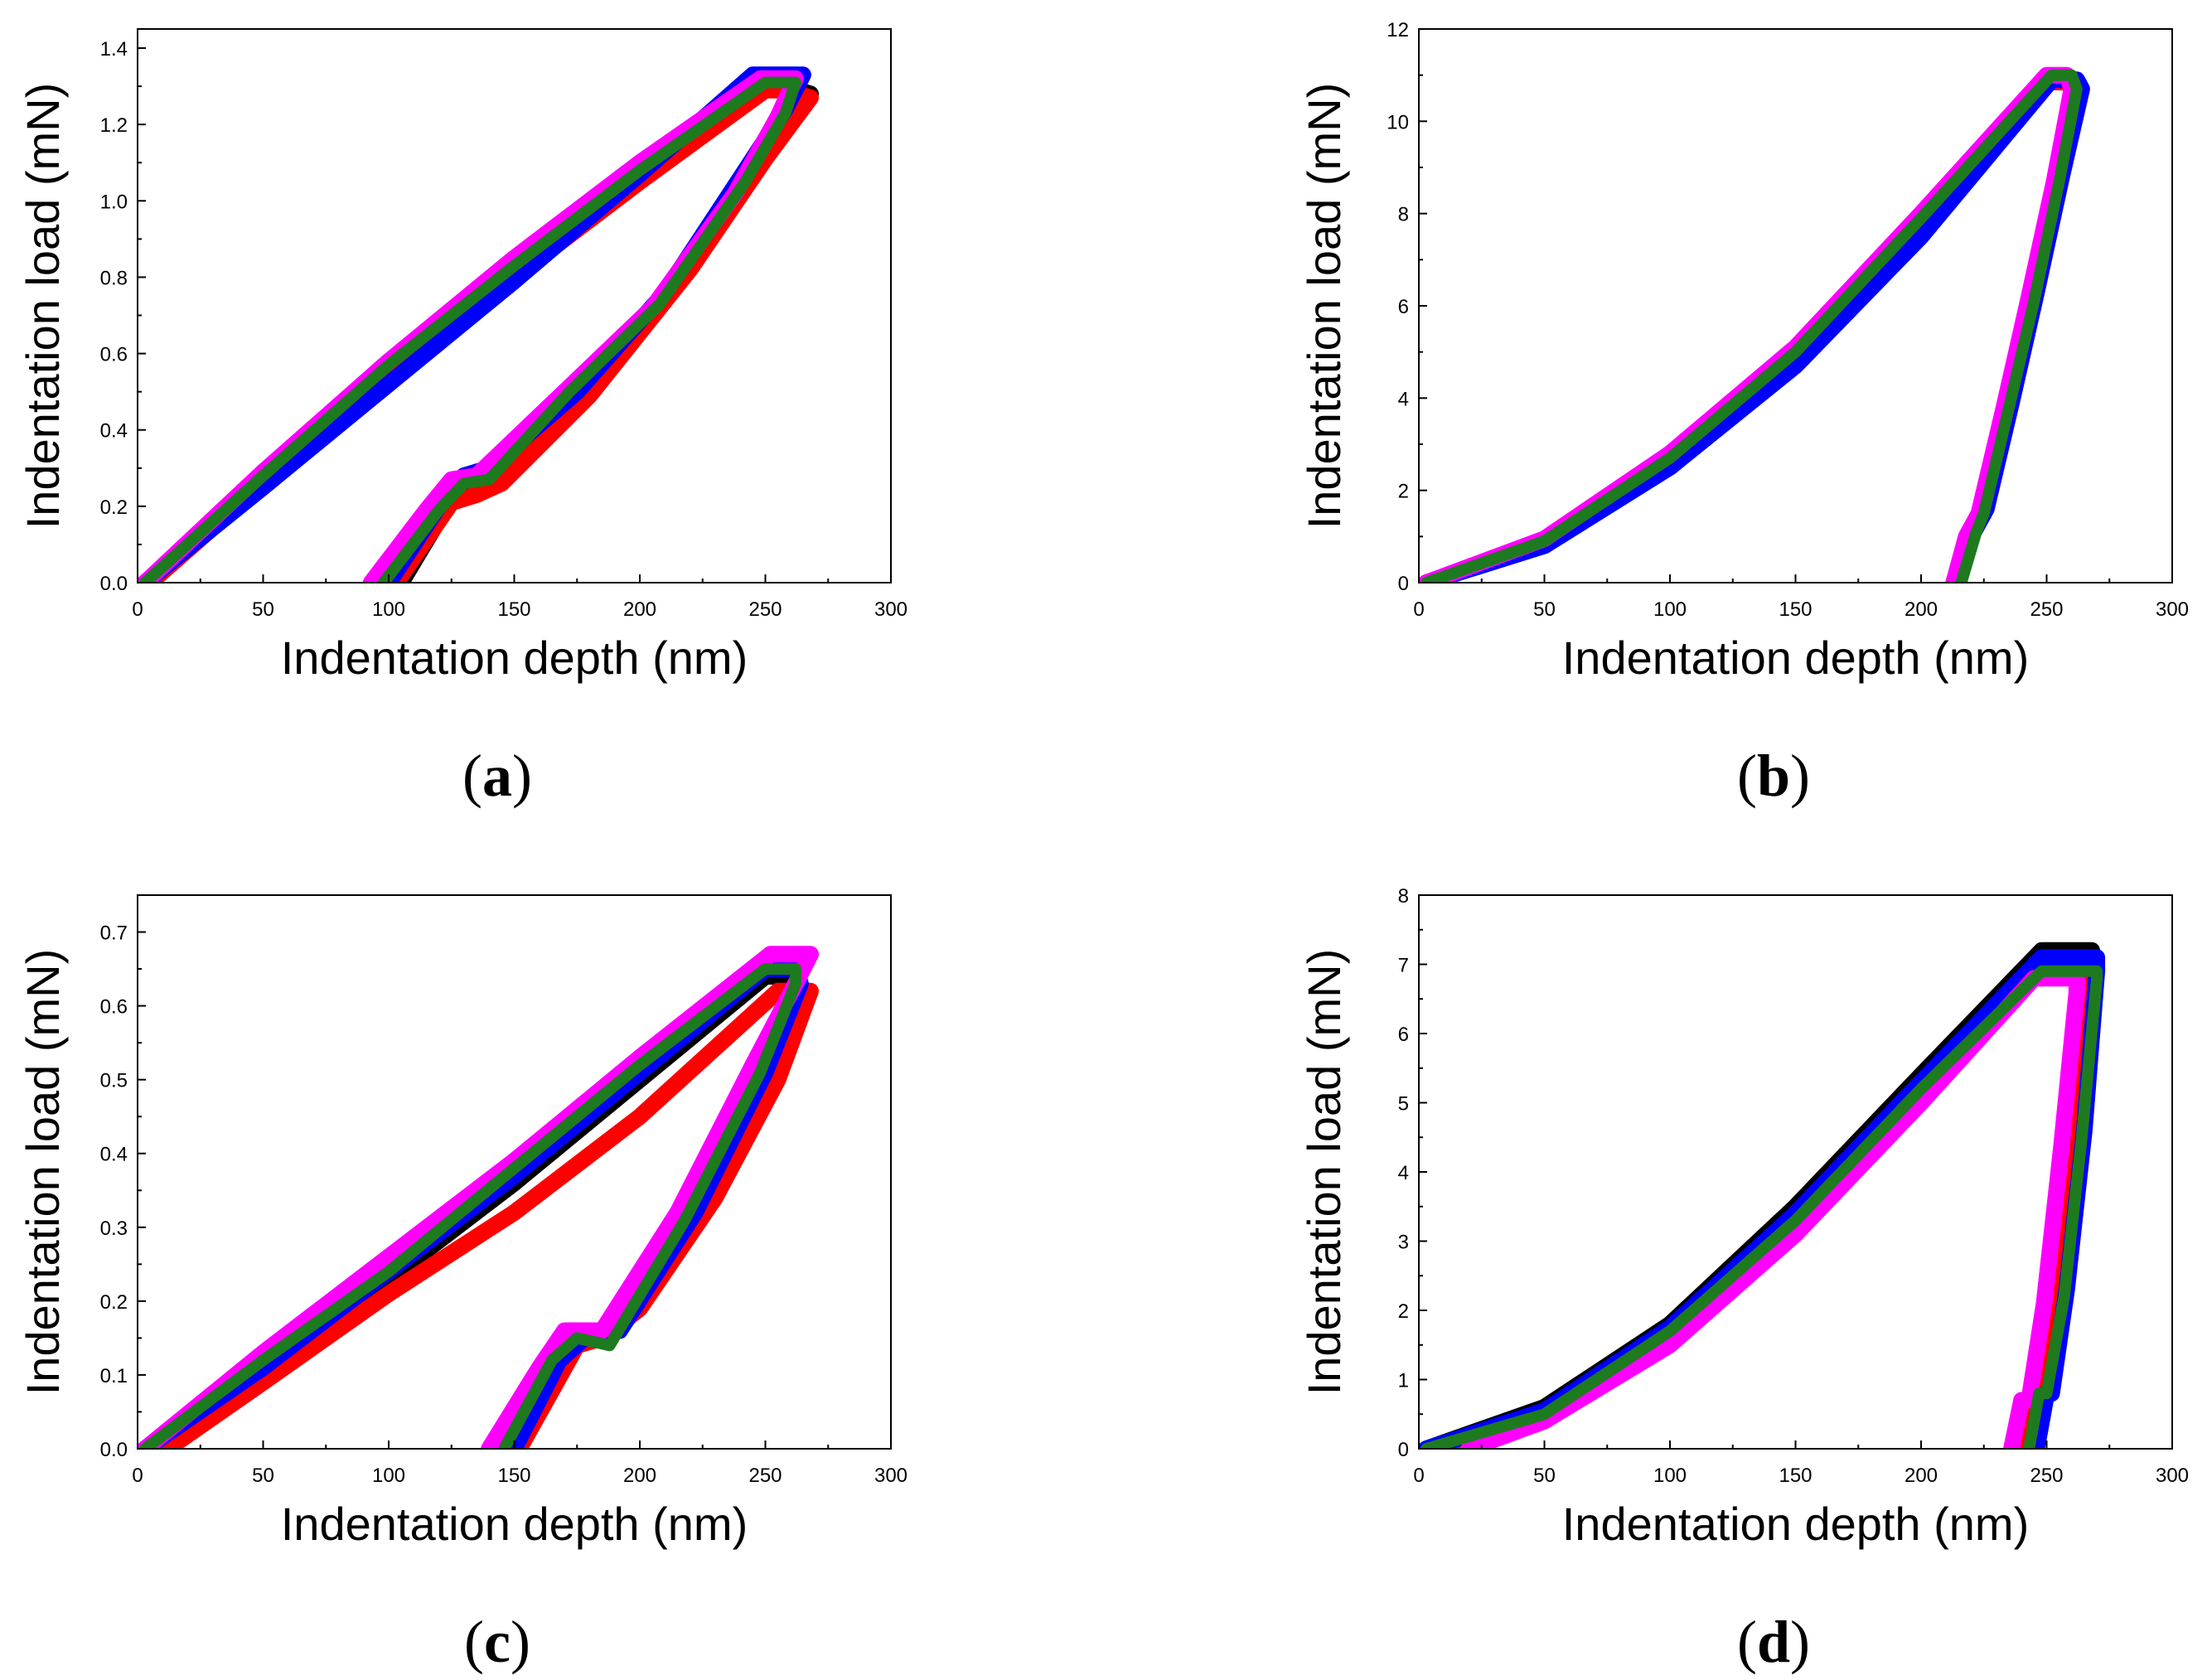 The height and width of the screenshot is (1680, 2207). What do you see at coordinates (114, 125) in the screenshot?
I see `y-tick-label: 1.2` at bounding box center [114, 125].